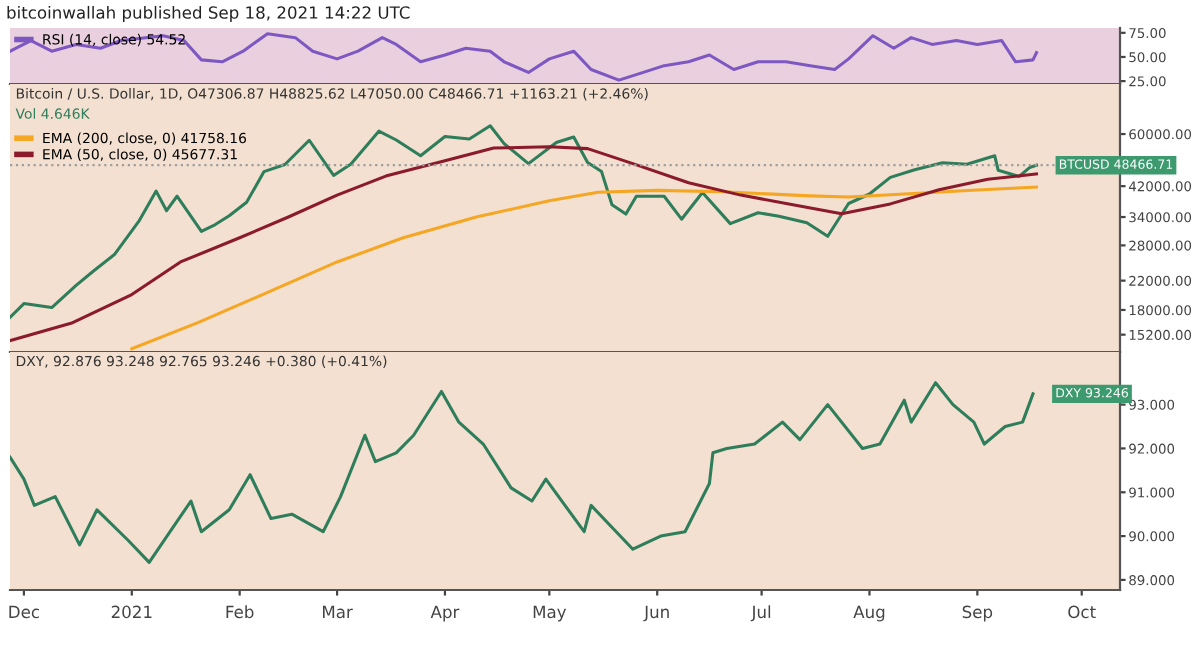 The image size is (1200, 646). What do you see at coordinates (208, 14) in the screenshot?
I see `chart-title: bitcoinwallah published Sep 18, 2021 14:22 UTC` at bounding box center [208, 14].